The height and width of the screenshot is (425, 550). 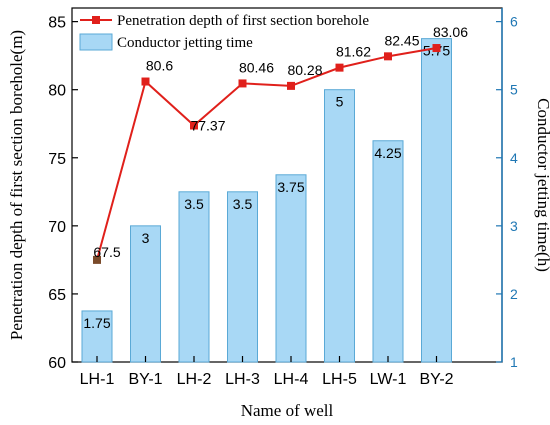 What do you see at coordinates (436, 379) in the screenshot?
I see `x-tick-label: BY-2` at bounding box center [436, 379].